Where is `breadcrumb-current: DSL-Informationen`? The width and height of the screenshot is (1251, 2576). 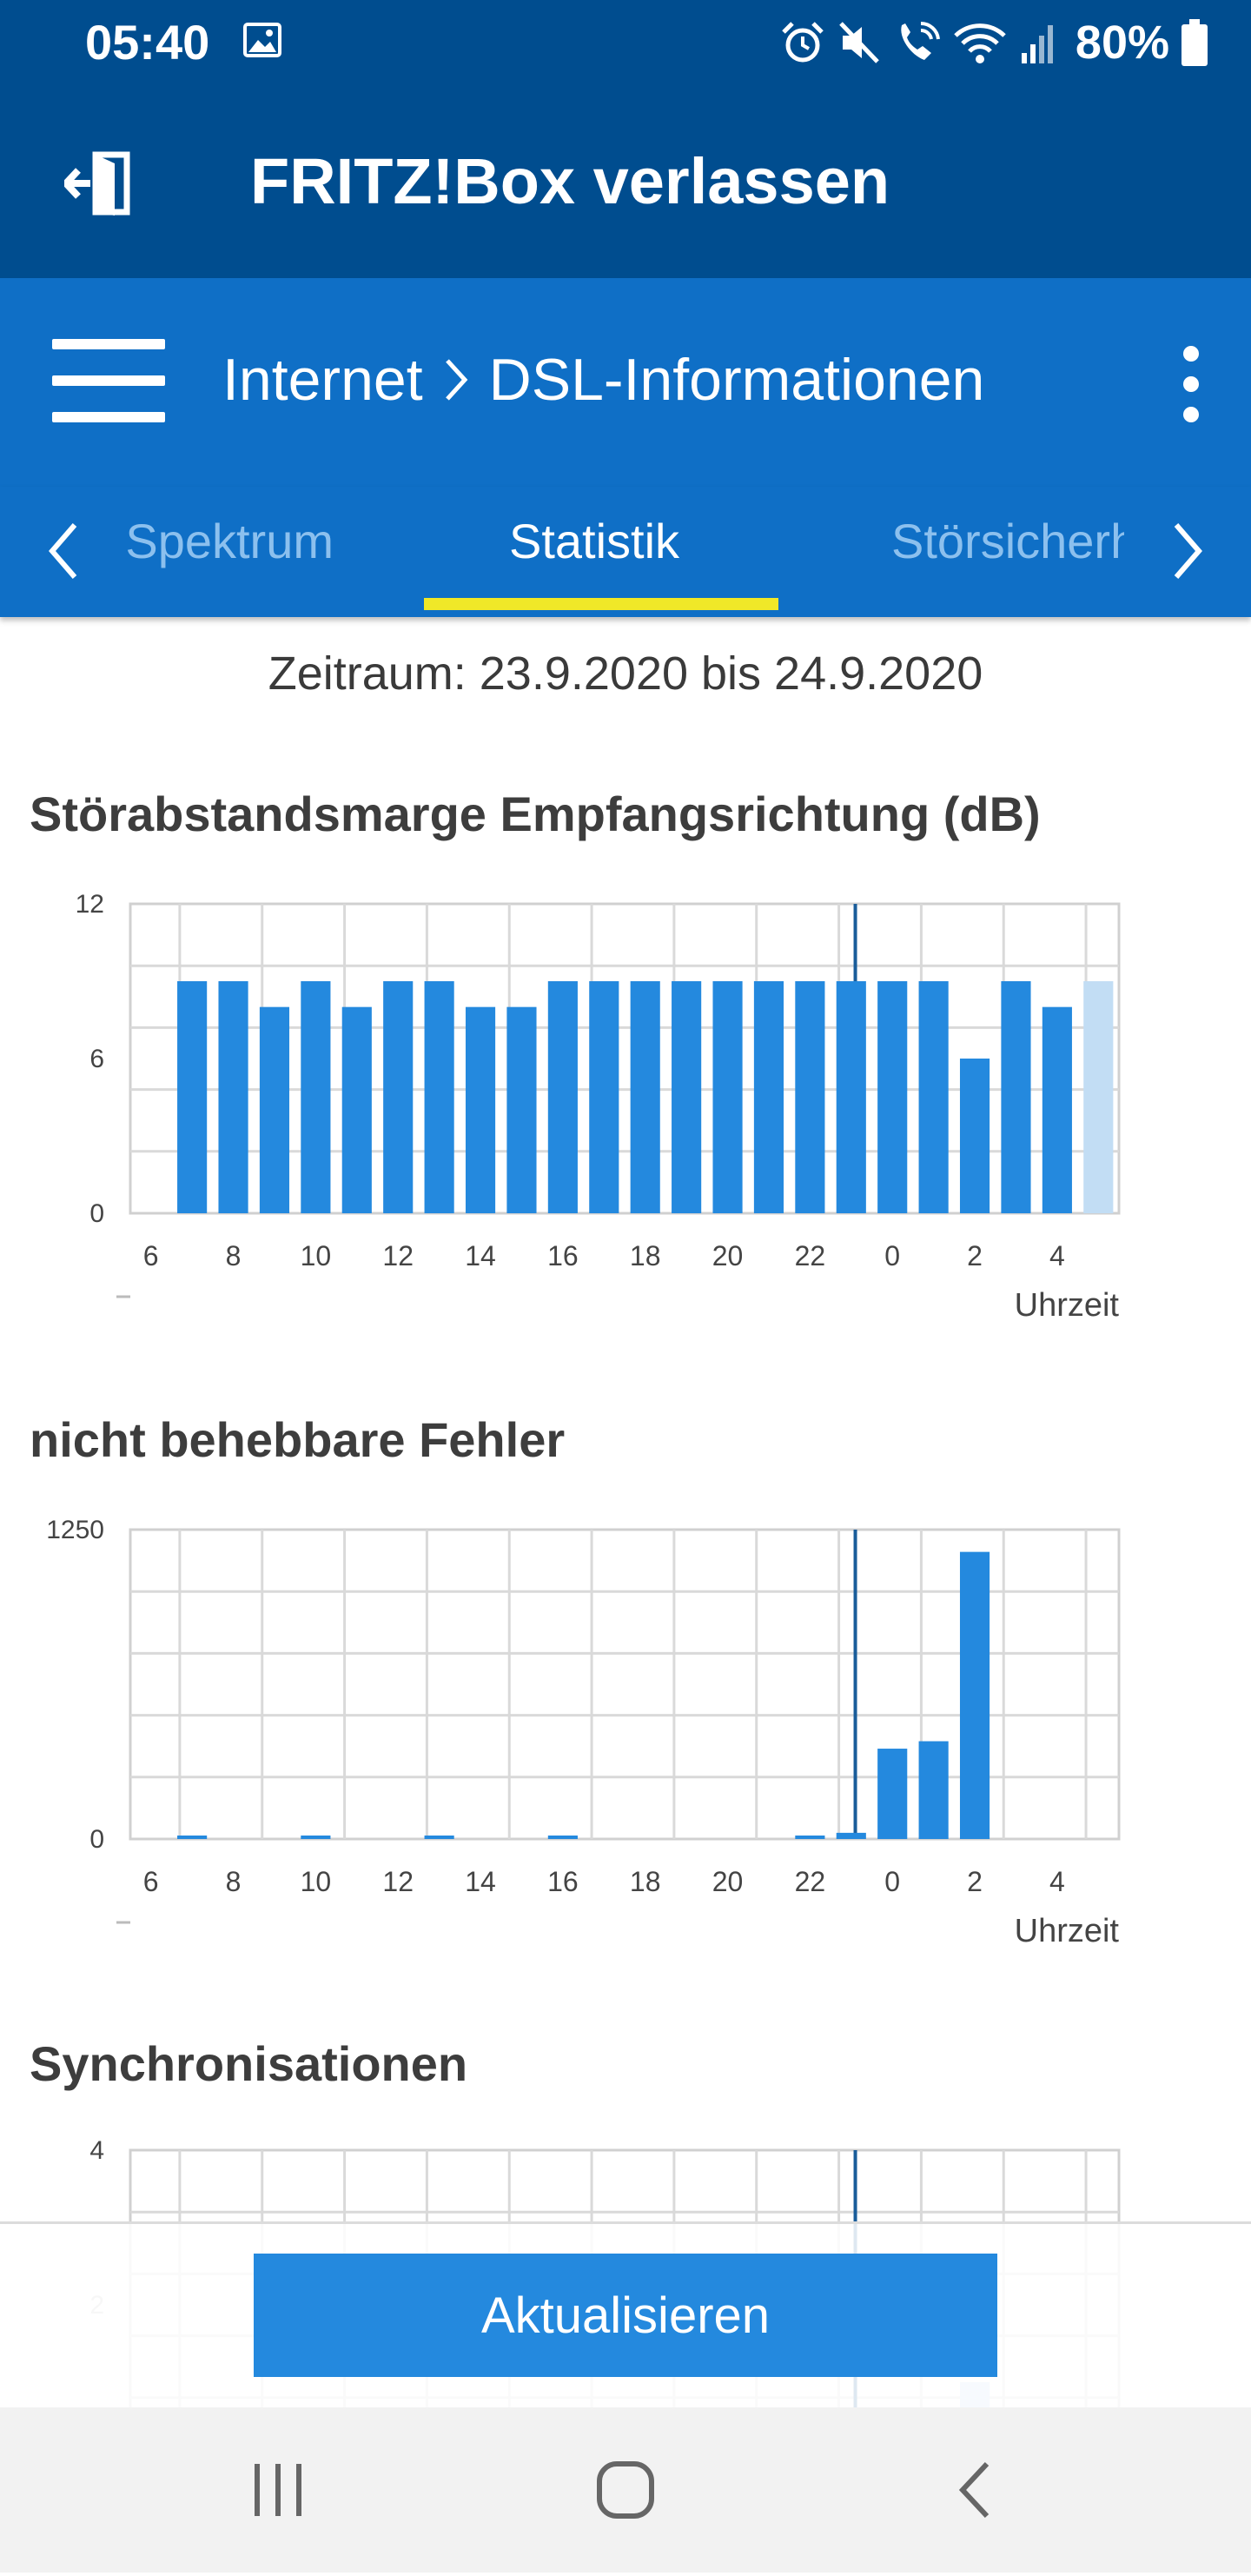
breadcrumb-current: DSL-Informationen is located at coordinates (736, 380).